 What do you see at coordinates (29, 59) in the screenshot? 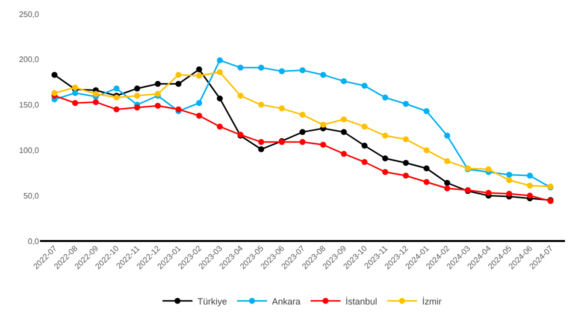
I see `y-tick-label: 200,0` at bounding box center [29, 59].